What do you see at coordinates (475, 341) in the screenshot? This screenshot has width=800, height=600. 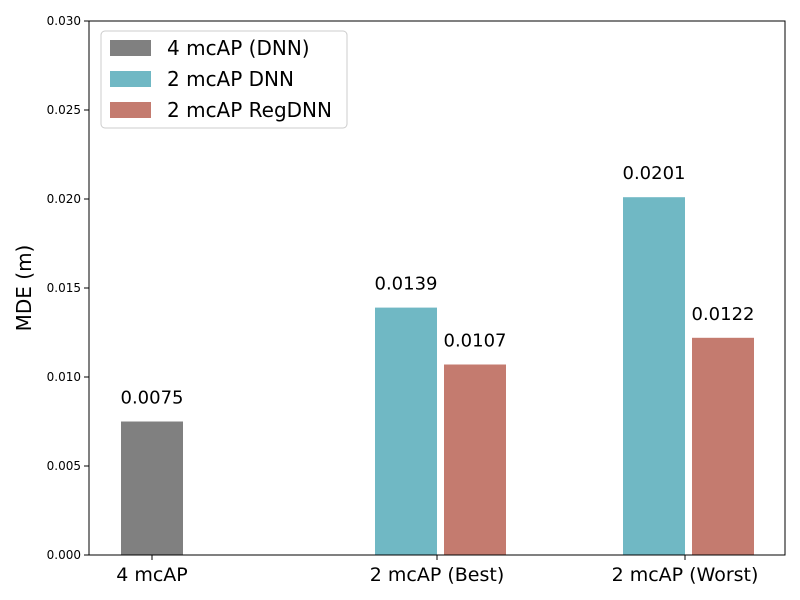 I see `data-label: 0.0107` at bounding box center [475, 341].